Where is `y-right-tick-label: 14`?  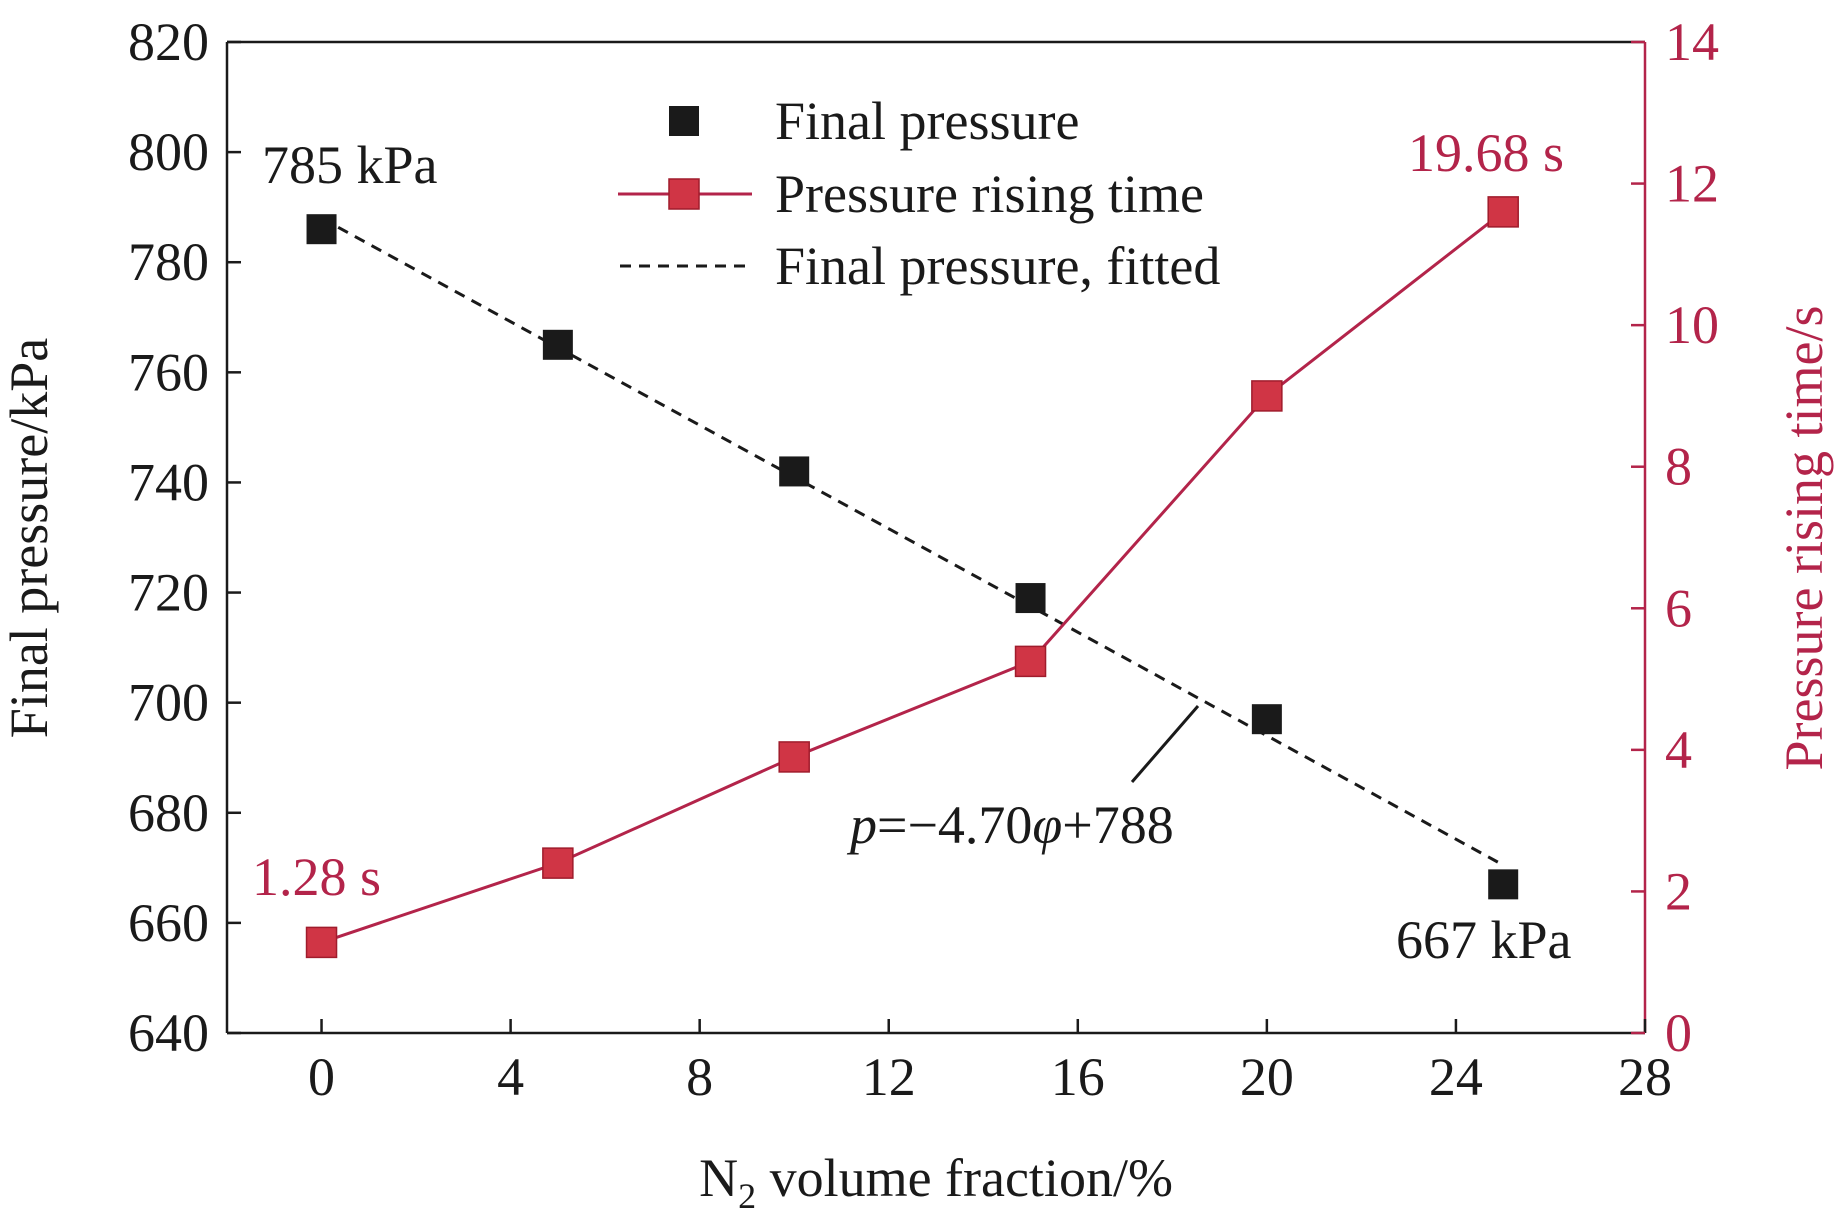 y-right-tick-label: 14 is located at coordinates (1692, 42).